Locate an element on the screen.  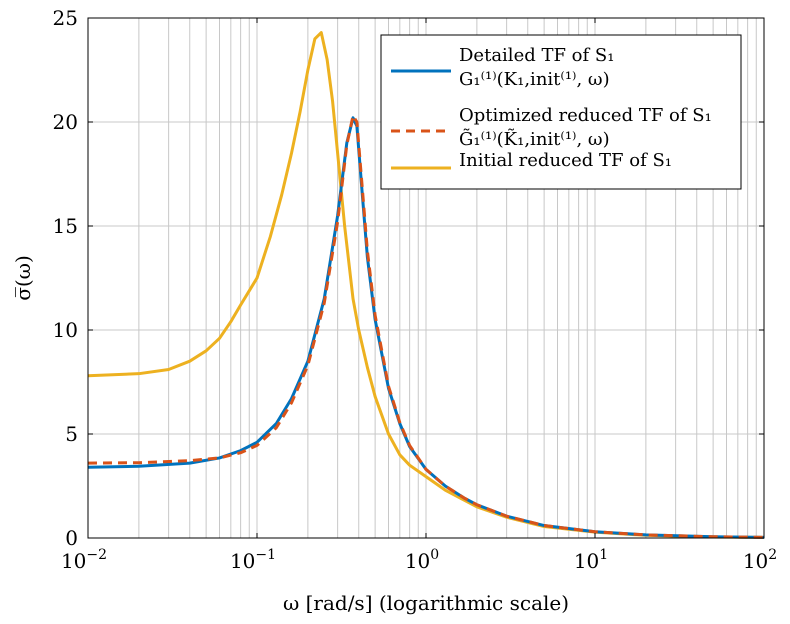
x-axis-label: ω [rad/s] (logarithmic scale) is located at coordinates (426, 603).